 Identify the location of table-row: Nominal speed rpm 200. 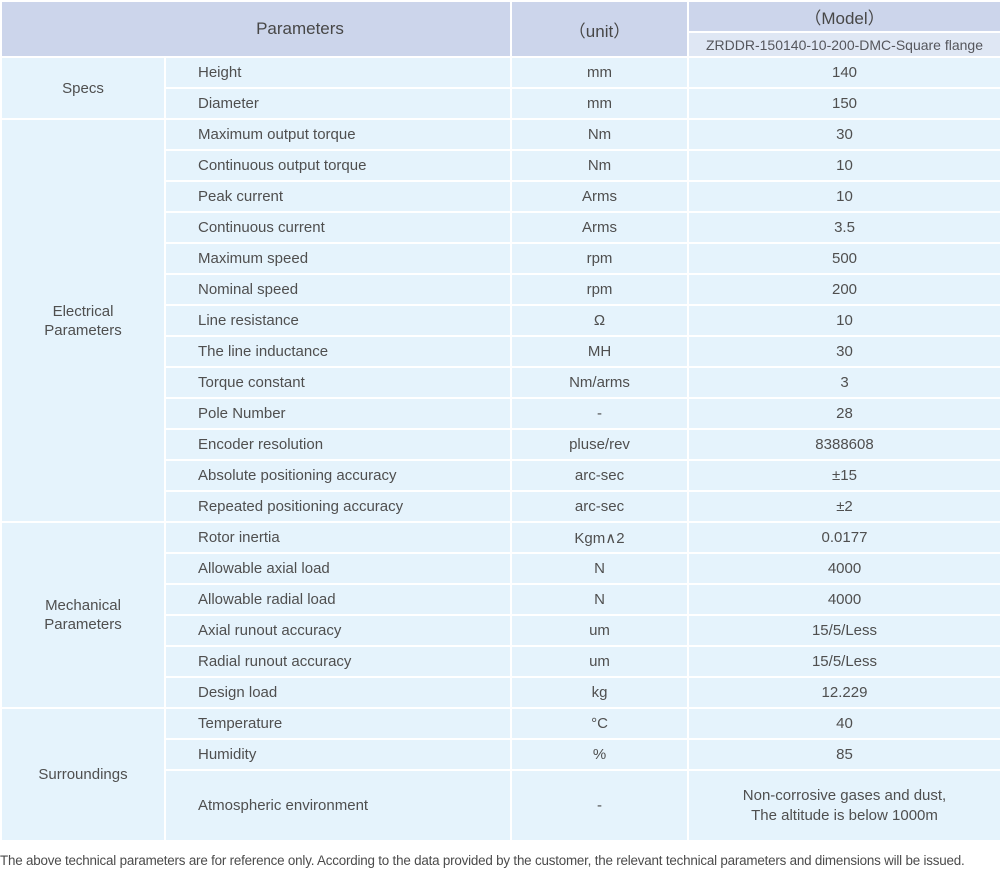
(500, 289).